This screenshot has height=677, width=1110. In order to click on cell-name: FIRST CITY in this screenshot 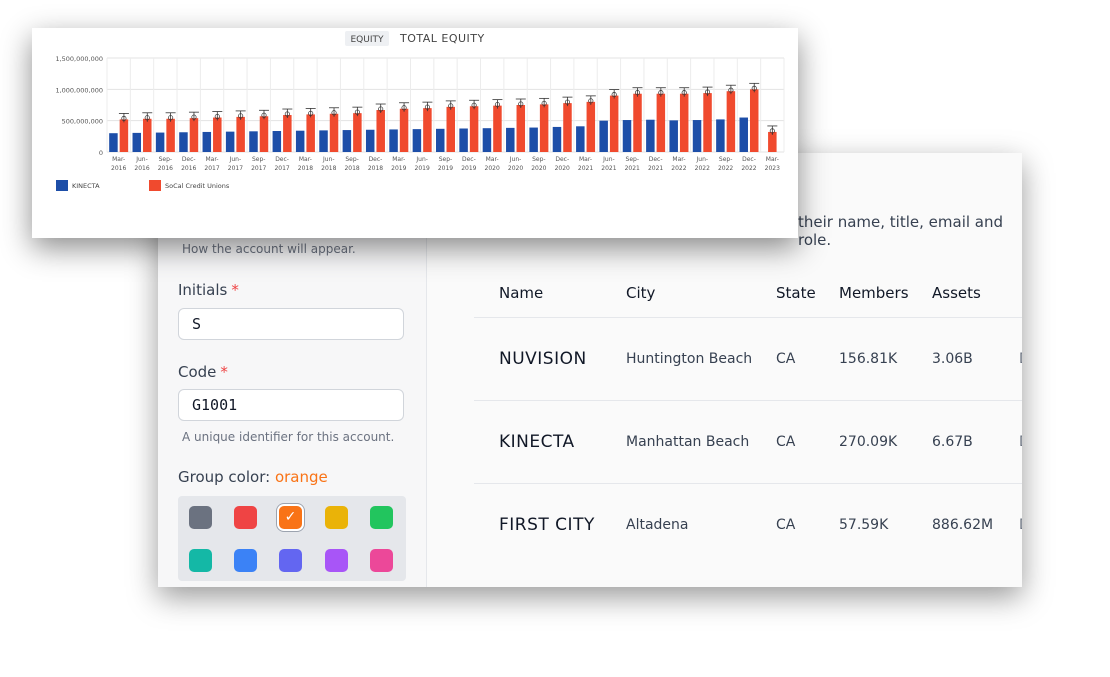, I will do `click(547, 525)`.